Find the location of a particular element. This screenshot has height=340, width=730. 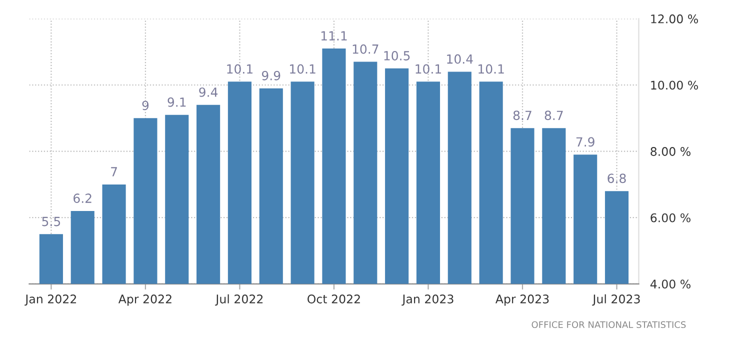

x-tick-label: Apr 2023 is located at coordinates (522, 300).